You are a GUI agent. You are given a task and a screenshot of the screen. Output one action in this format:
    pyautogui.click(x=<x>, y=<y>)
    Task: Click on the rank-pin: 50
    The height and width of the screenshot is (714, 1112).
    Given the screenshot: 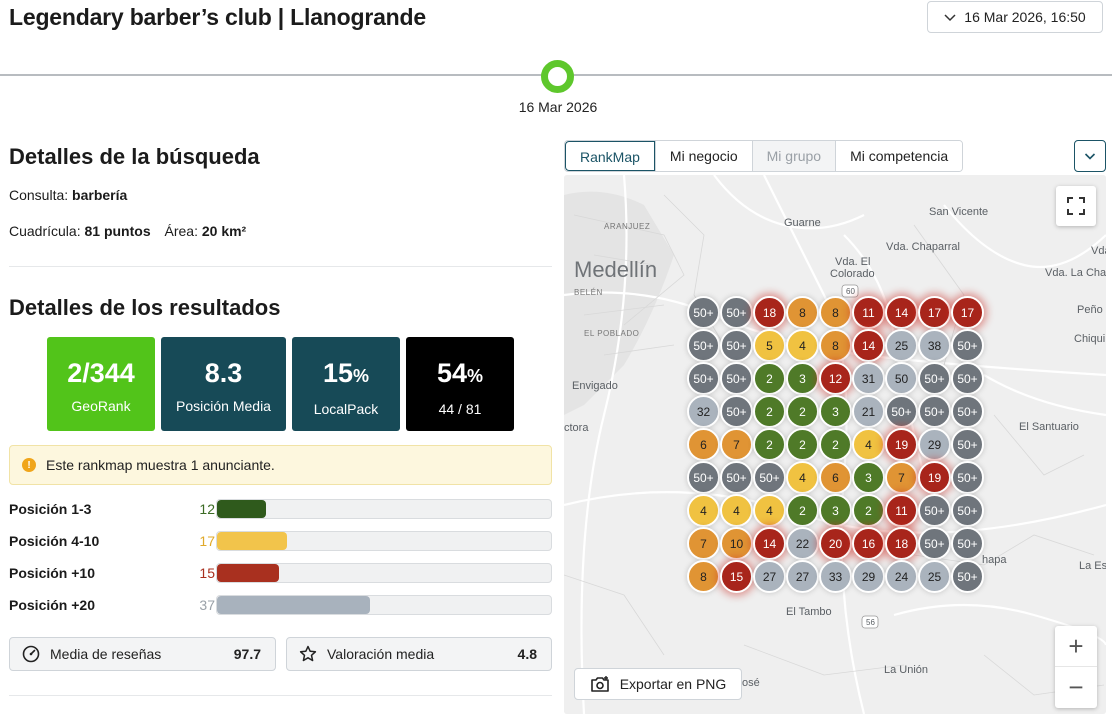 What is the action you would take?
    pyautogui.click(x=901, y=378)
    